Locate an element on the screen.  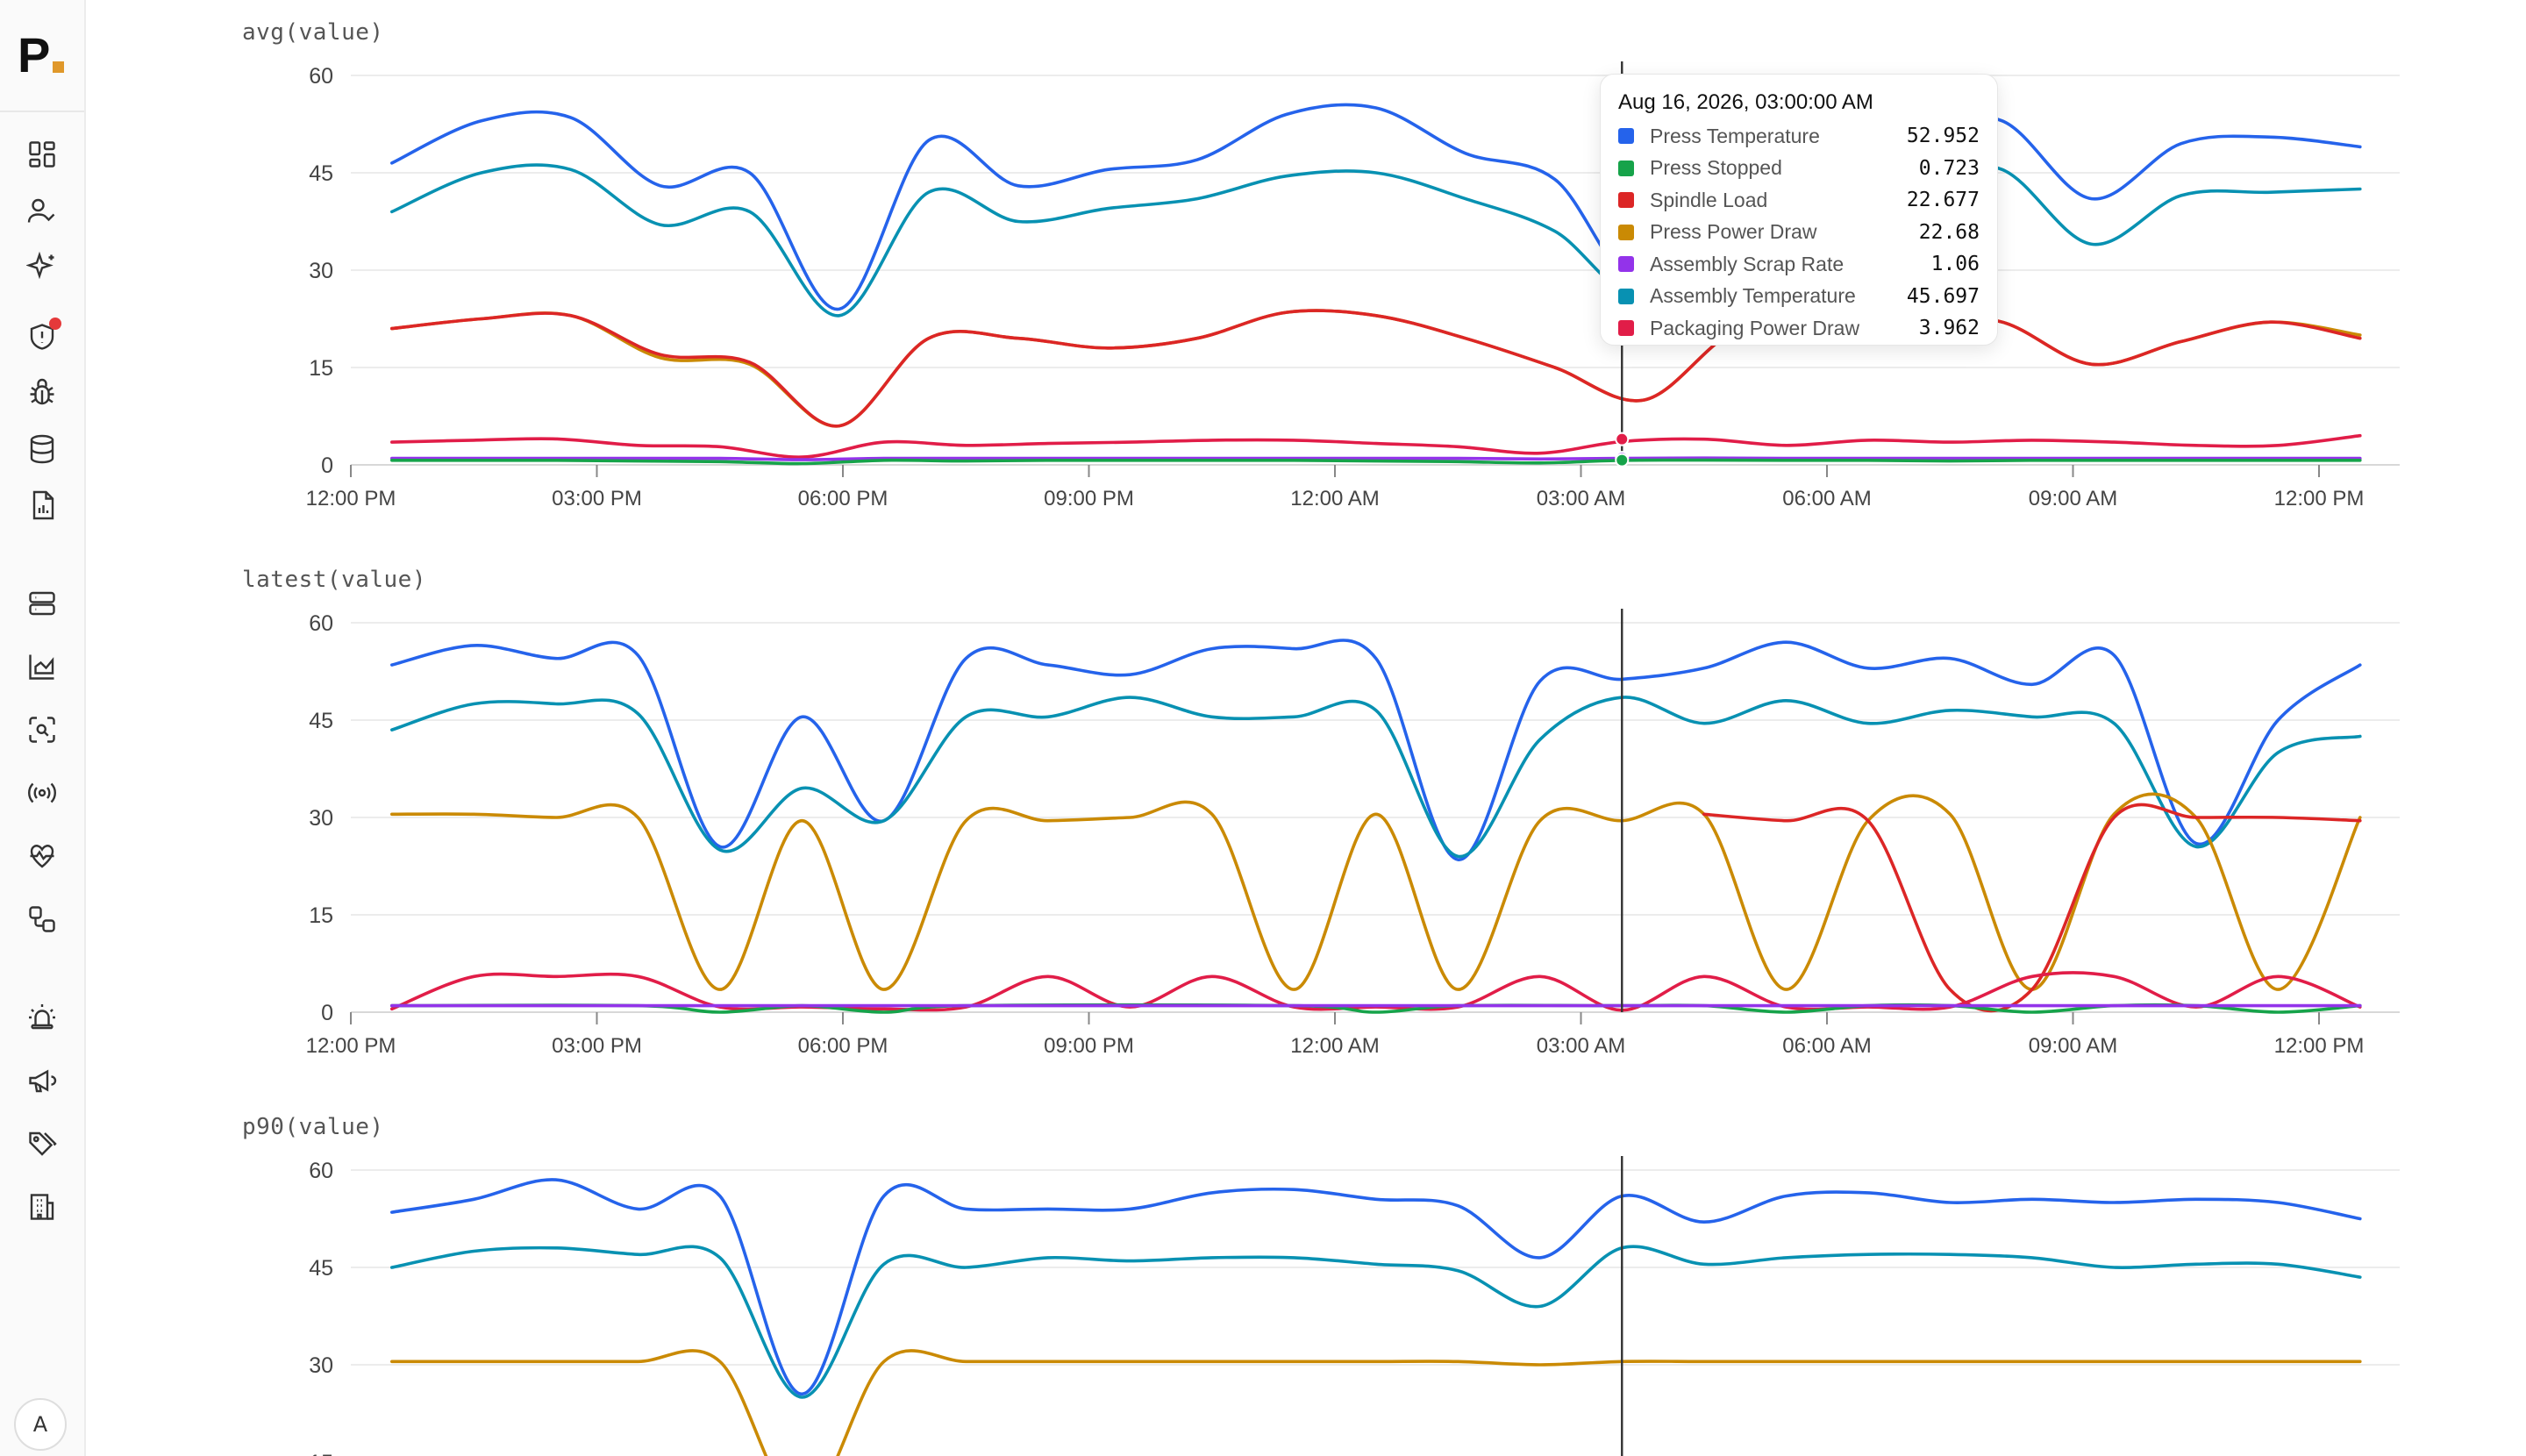
building-icon is located at coordinates (42, 1207).